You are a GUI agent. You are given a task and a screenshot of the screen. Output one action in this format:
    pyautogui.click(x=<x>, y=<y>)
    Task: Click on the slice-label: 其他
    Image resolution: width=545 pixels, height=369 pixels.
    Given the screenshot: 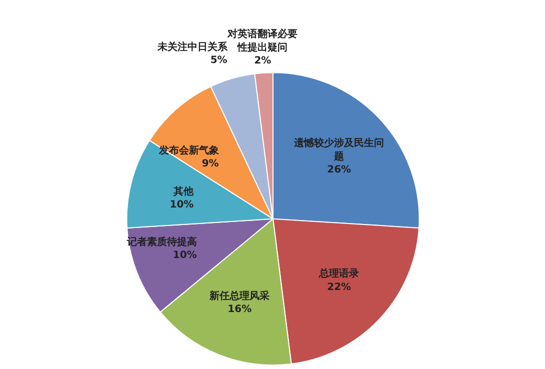 What is the action you would take?
    pyautogui.click(x=183, y=191)
    